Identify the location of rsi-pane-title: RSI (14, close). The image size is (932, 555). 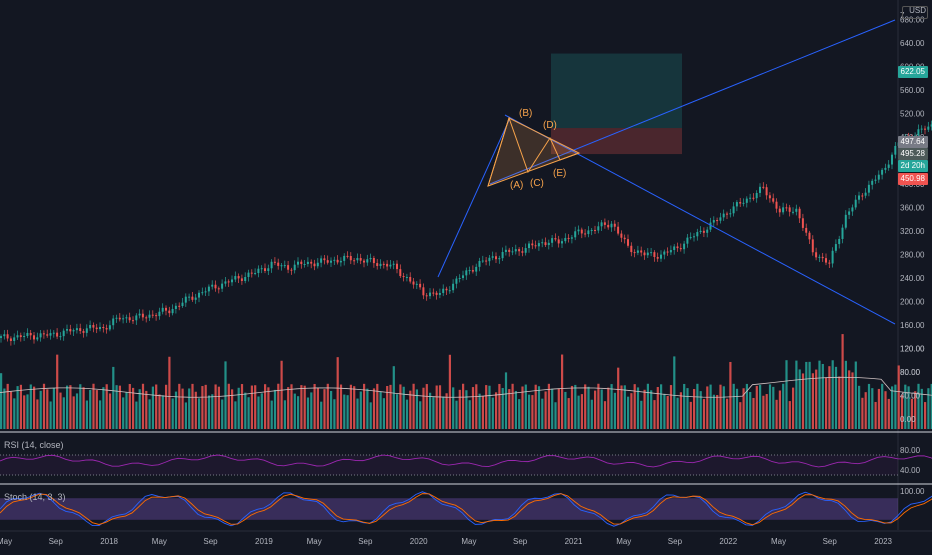
(34, 445).